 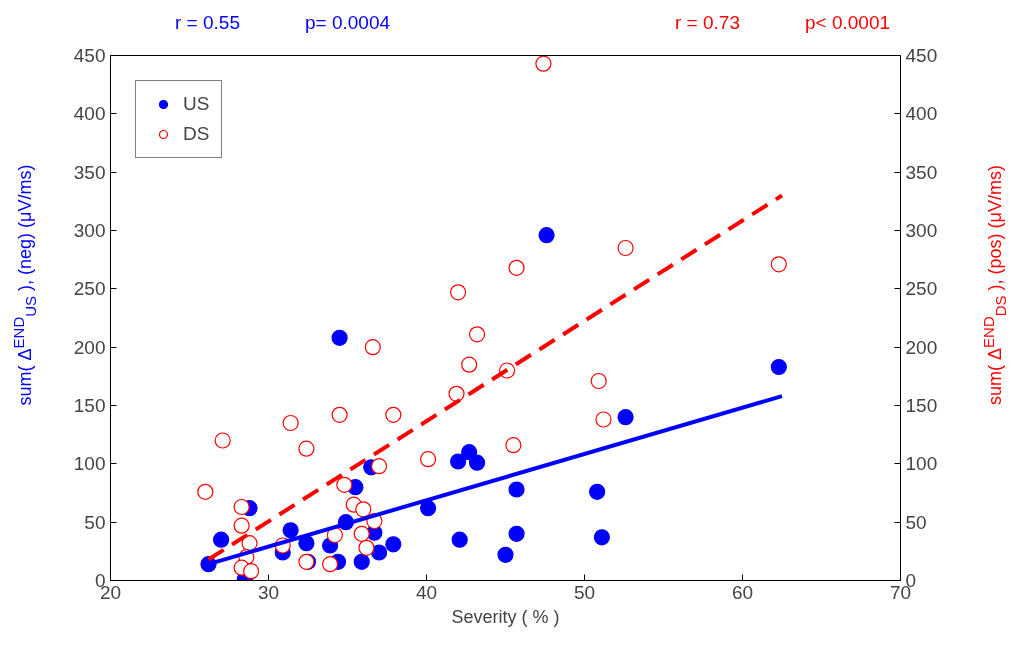 I want to click on y-tick-label: 300, so click(x=89, y=230).